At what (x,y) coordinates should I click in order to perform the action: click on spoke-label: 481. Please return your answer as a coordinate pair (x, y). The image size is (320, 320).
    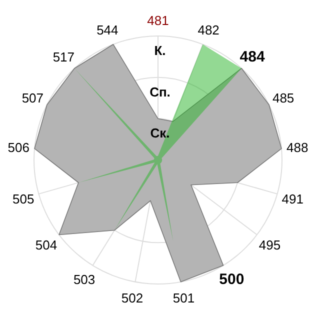
    Looking at the image, I should click on (158, 20).